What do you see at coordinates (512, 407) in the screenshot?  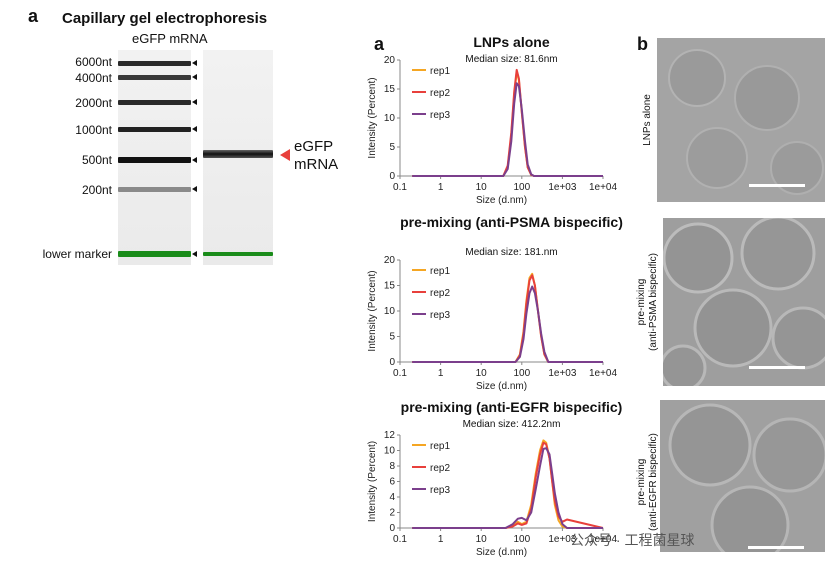 I see `chart-title: pre-mixing (anti-EGFR bispecific)` at bounding box center [512, 407].